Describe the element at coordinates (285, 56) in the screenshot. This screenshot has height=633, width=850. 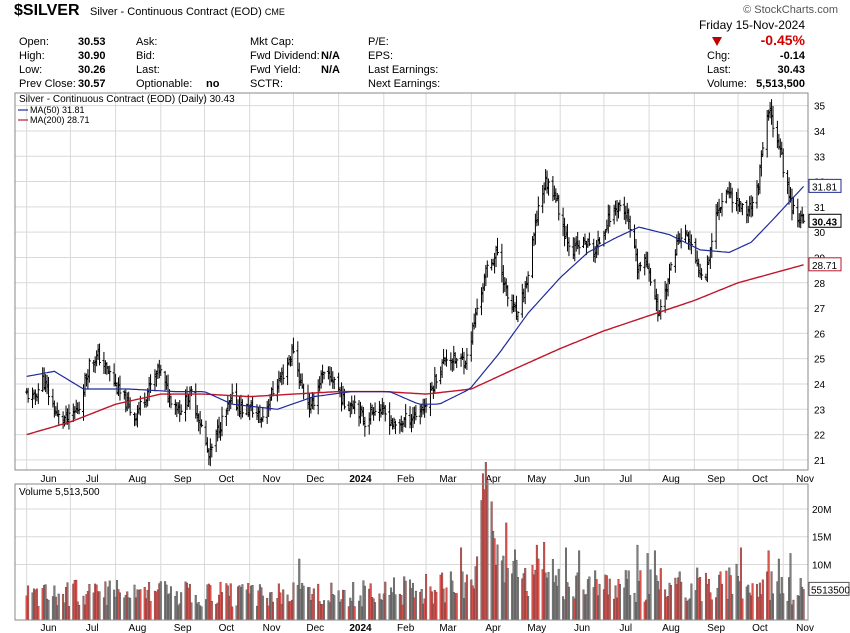
I see `fwd-dividend-label: Fwd Dividend:` at that location.